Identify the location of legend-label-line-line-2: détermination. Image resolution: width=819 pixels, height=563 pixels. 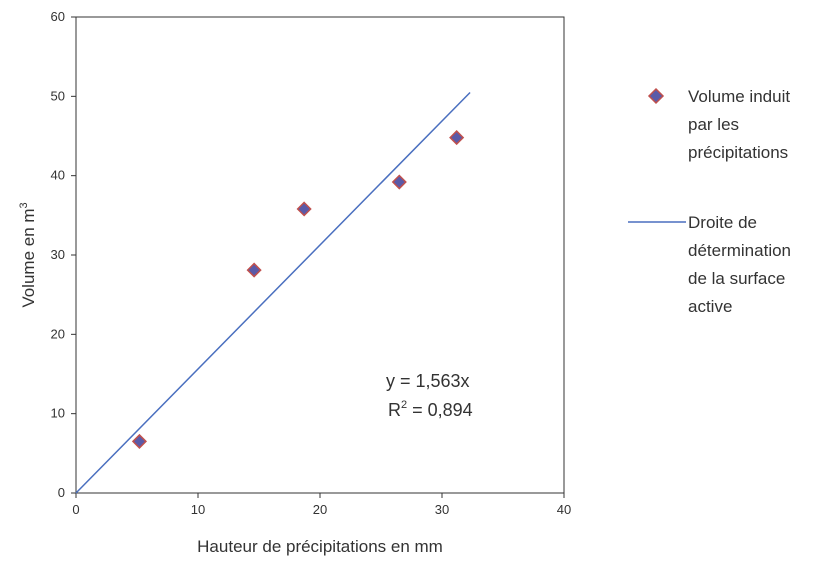
(739, 250).